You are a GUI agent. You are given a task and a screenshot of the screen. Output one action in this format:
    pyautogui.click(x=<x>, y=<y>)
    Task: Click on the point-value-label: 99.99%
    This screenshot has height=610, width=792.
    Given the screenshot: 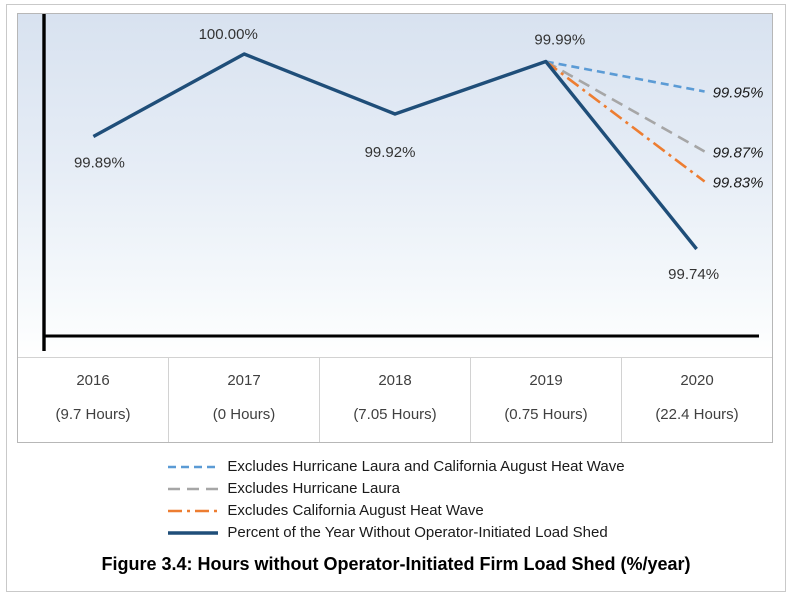 What is the action you would take?
    pyautogui.click(x=559, y=40)
    